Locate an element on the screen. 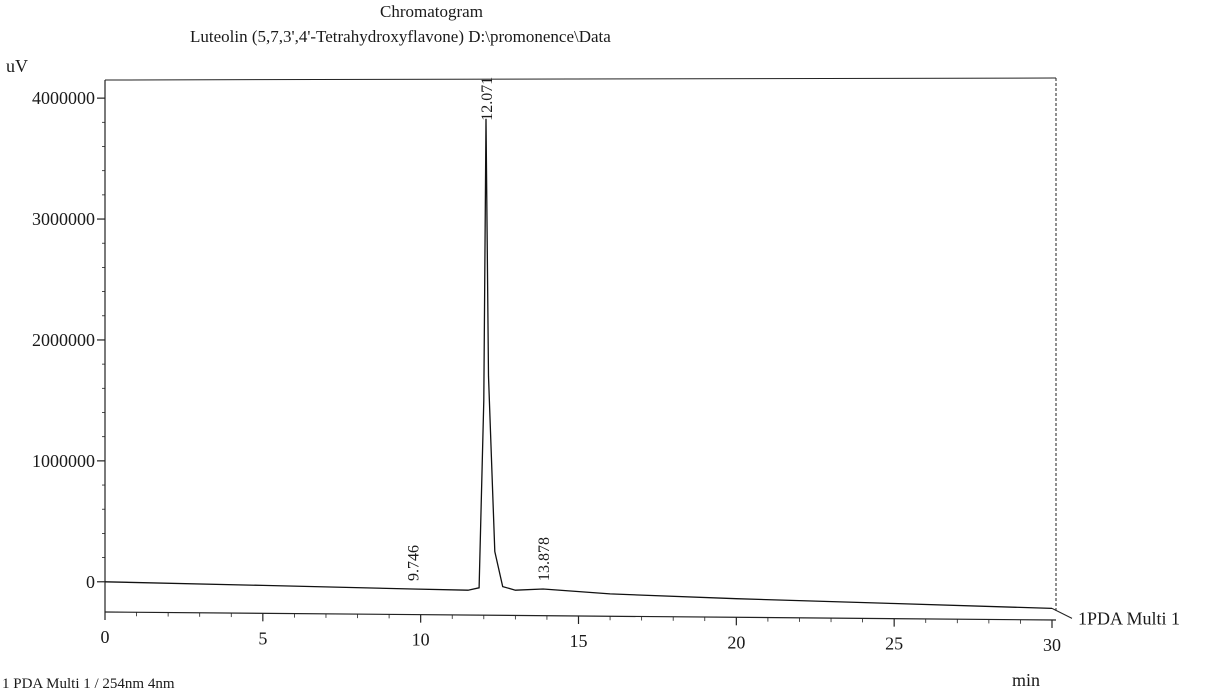  x-axis-label: min is located at coordinates (1026, 680).